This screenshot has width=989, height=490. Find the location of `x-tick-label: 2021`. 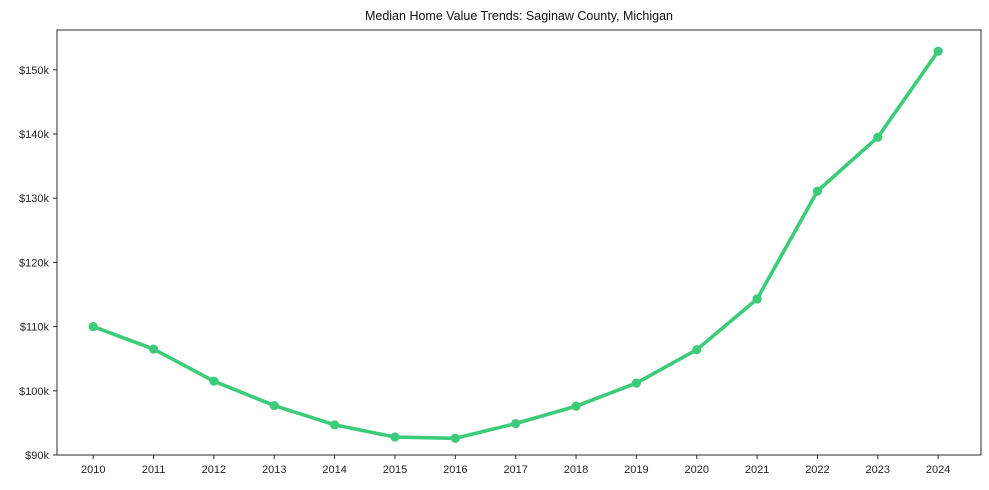

x-tick-label: 2021 is located at coordinates (757, 470).